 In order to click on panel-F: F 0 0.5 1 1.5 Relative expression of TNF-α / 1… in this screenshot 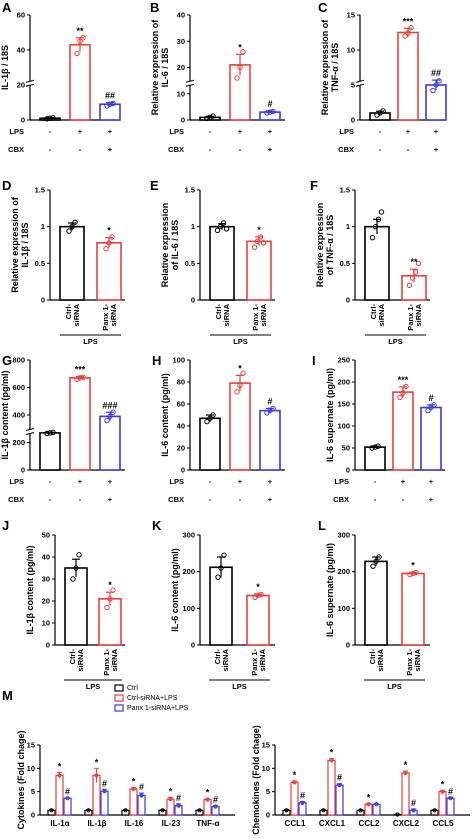, I will do `click(370, 262)`.